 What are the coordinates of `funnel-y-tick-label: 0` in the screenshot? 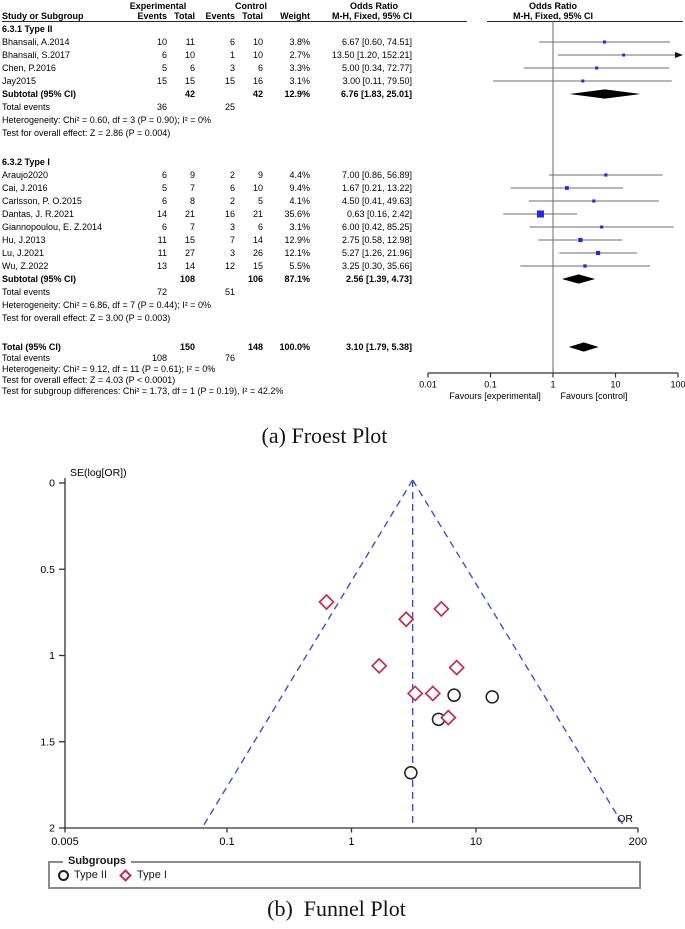 It's located at (52, 484).